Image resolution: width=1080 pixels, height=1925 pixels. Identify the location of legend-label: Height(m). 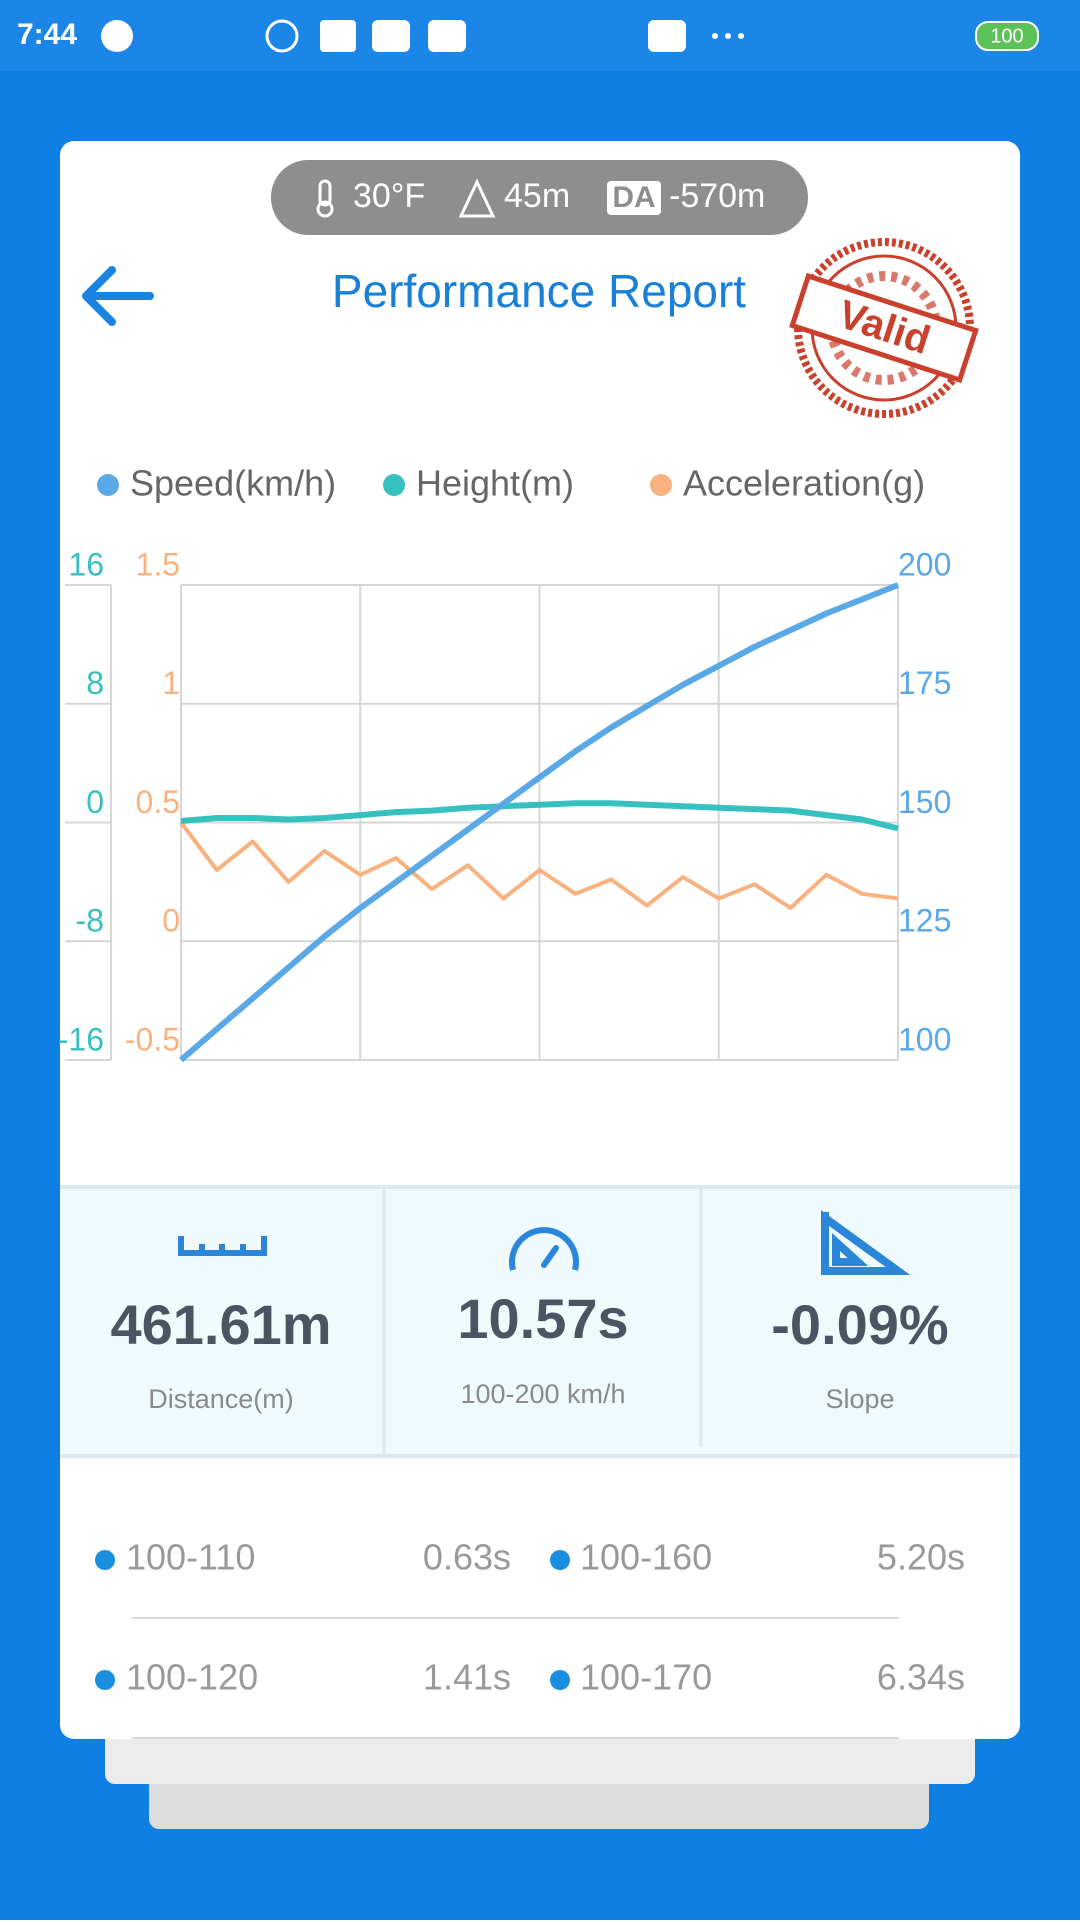
(495, 483).